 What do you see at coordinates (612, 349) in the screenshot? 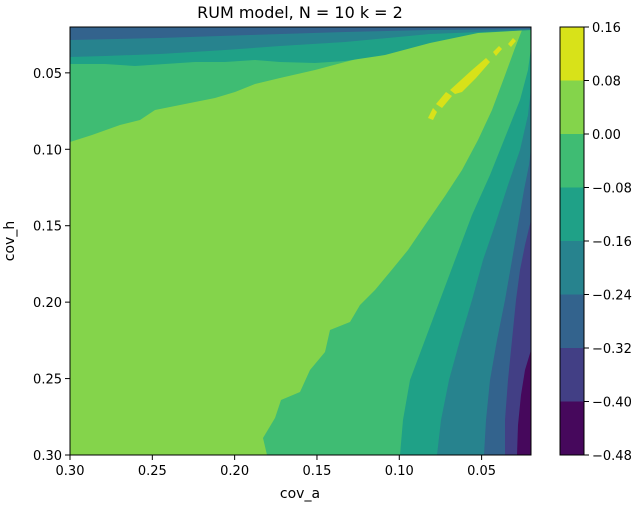
I see `colorbar-tick-label: −0.32` at bounding box center [612, 349].